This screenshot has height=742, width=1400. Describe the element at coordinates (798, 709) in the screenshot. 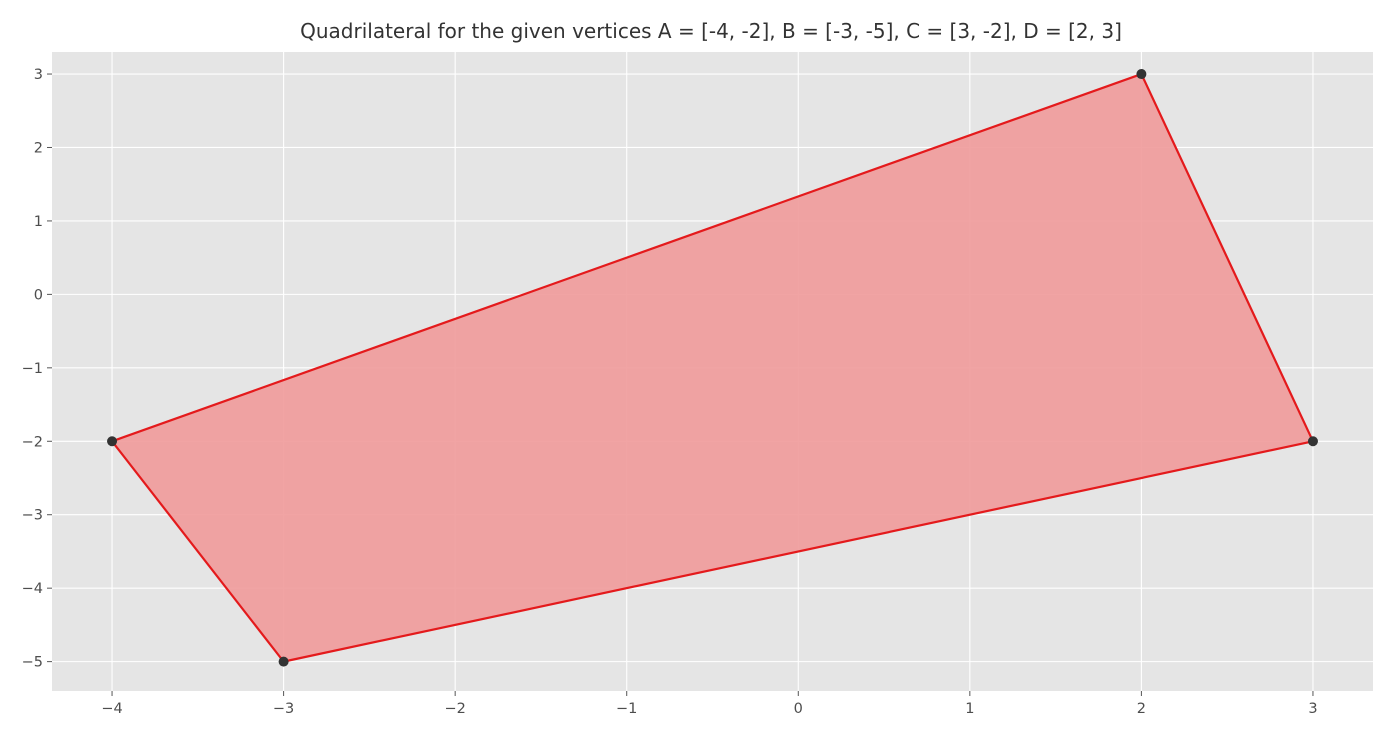

I see `x-tick-label: 0` at that location.